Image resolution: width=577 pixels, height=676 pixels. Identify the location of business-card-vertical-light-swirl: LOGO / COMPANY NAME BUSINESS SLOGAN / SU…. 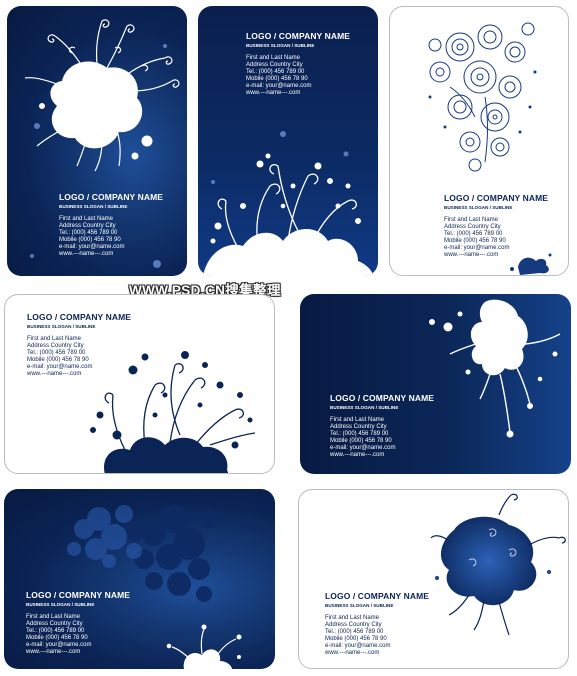
(479, 141).